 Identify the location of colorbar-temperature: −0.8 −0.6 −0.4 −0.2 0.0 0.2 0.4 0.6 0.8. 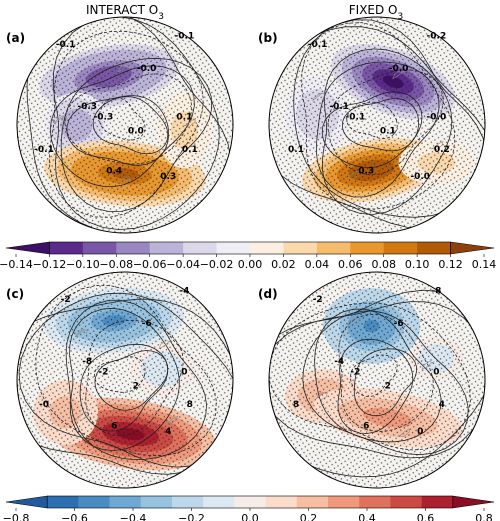
(249, 508).